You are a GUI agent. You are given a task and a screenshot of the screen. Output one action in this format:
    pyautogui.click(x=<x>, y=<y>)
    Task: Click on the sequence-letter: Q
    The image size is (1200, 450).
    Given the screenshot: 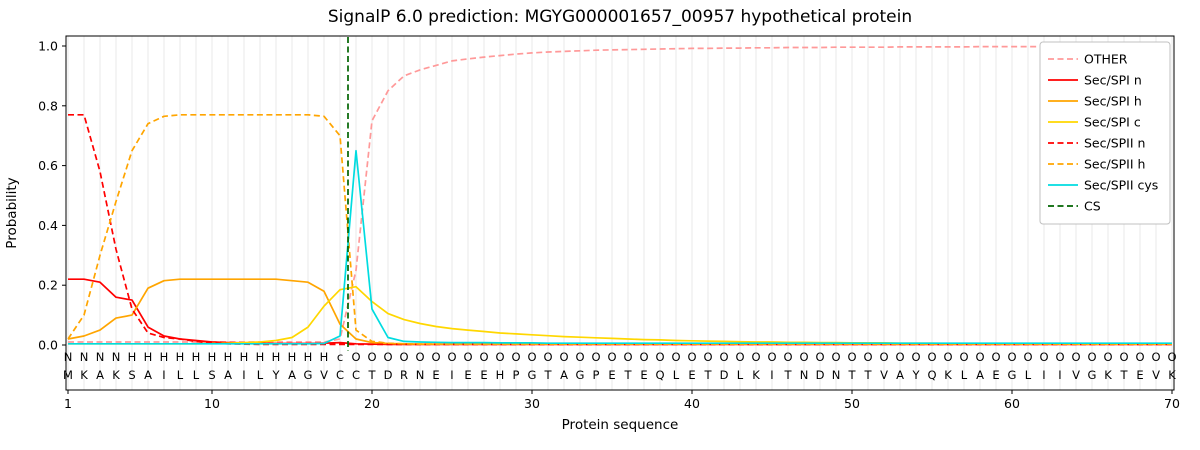 What is the action you would take?
    pyautogui.click(x=931, y=375)
    